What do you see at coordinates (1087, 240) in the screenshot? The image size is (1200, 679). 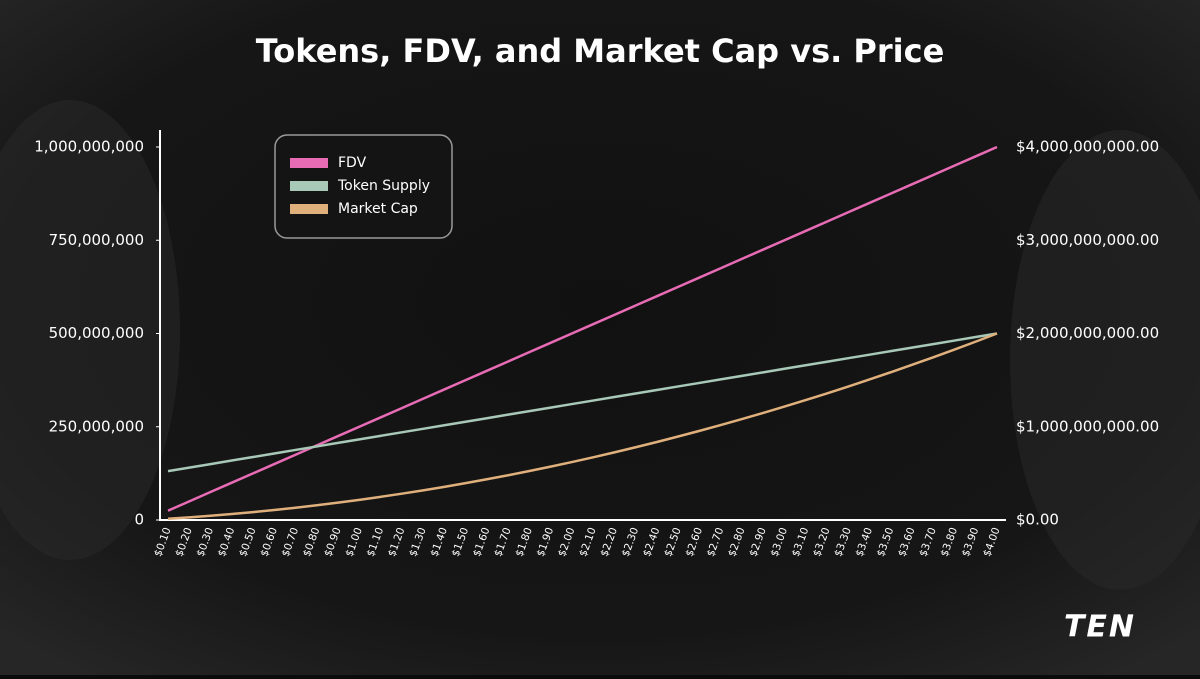 I see `y2-tick-label: $3,000,000,000.00` at bounding box center [1087, 240].